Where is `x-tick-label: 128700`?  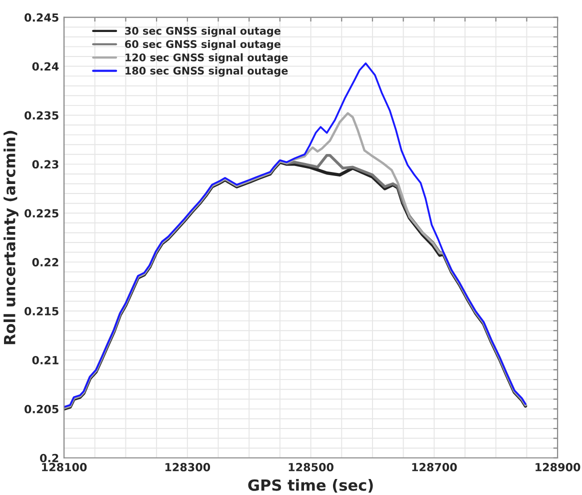
x-tick-label: 128700 is located at coordinates (434, 467).